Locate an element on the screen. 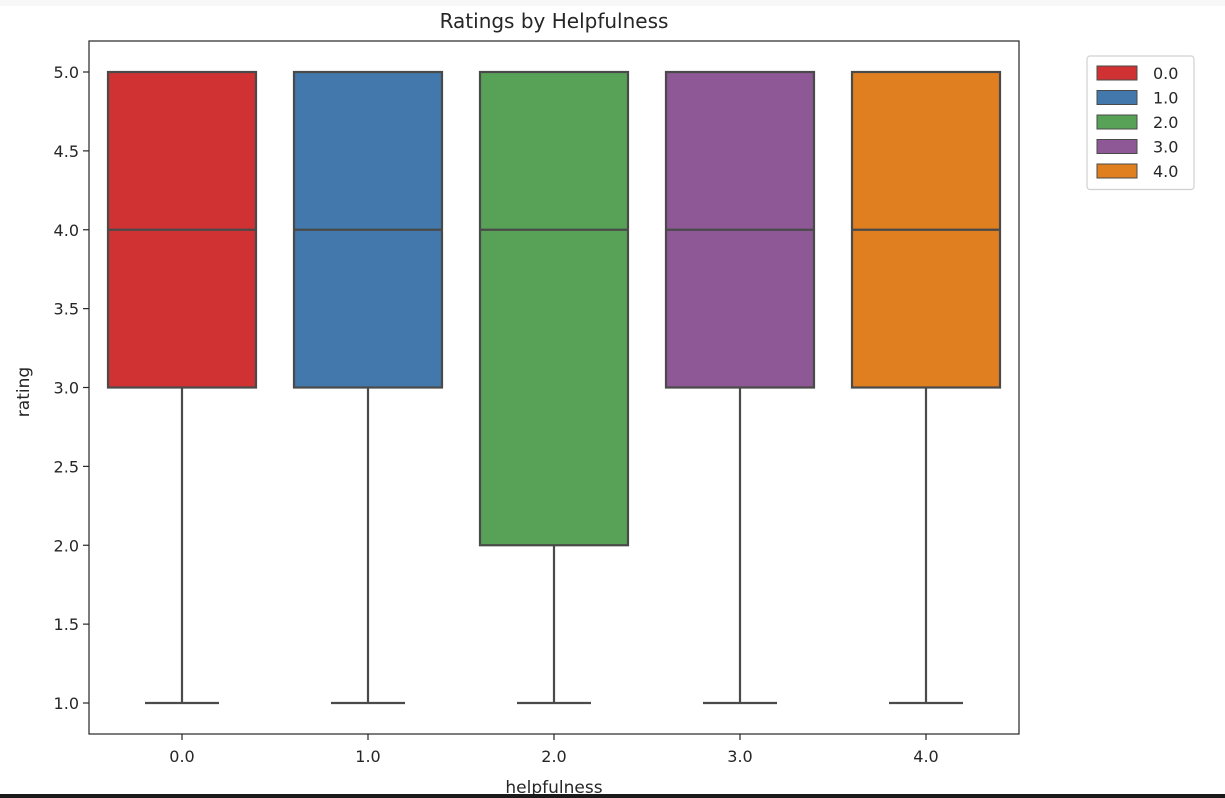 The width and height of the screenshot is (1225, 798). box-group: 0.0 is located at coordinates (182, 418).